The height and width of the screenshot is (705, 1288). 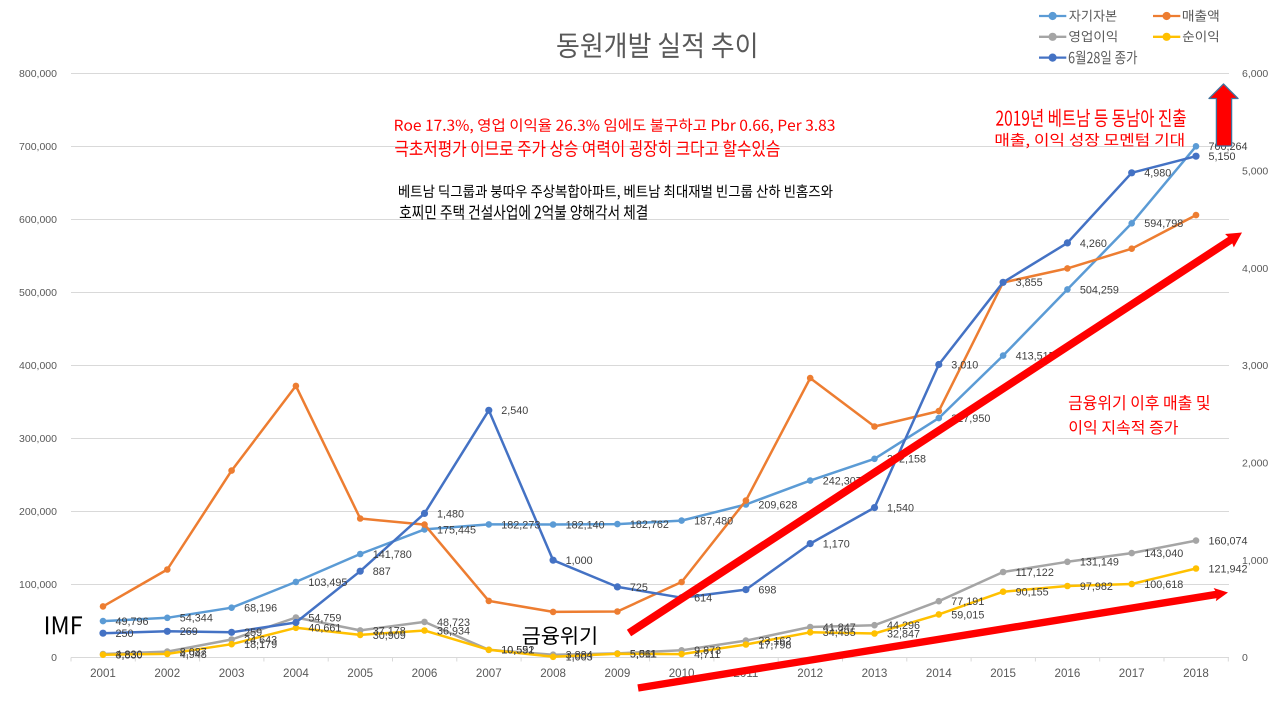 I want to click on svg-text: 10,591, so click(x=517, y=651).